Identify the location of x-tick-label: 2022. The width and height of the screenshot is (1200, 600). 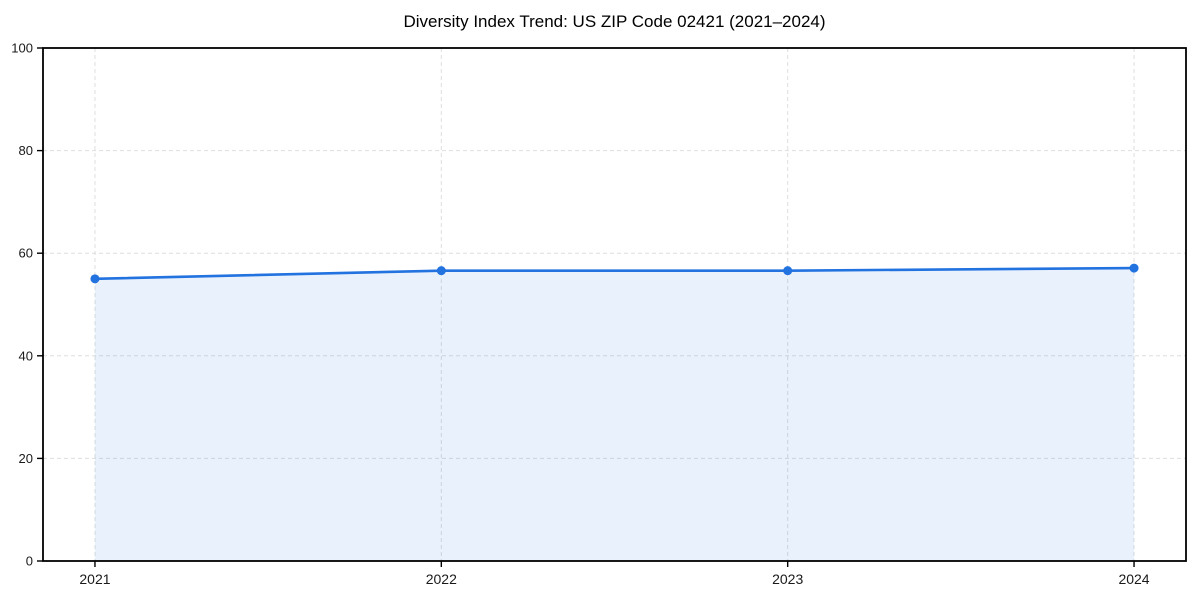
(441, 579).